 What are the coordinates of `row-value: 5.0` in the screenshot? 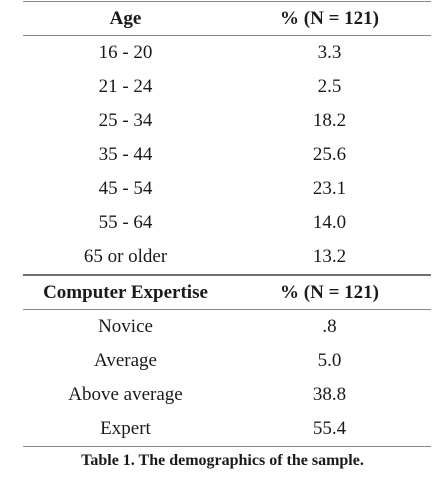 It's located at (329, 360).